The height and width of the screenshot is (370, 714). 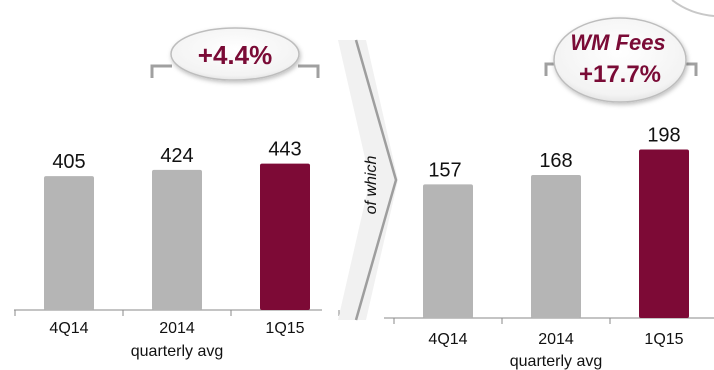 I want to click on right-callout-bubble, so click(x=620, y=60).